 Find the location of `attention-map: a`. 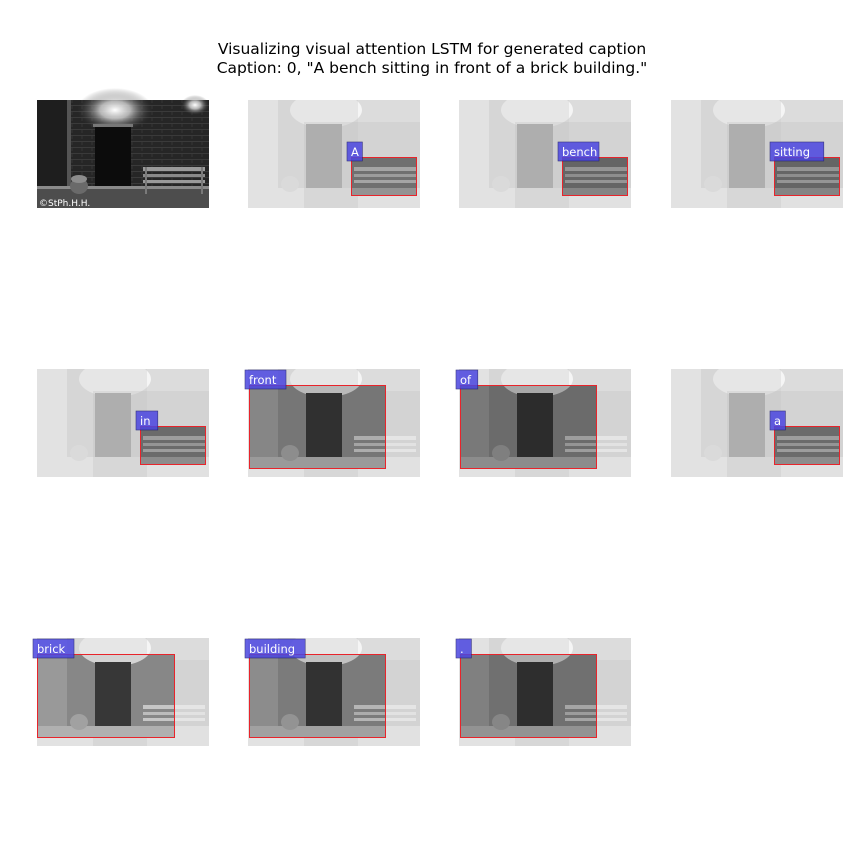

attention-map: a is located at coordinates (757, 419).